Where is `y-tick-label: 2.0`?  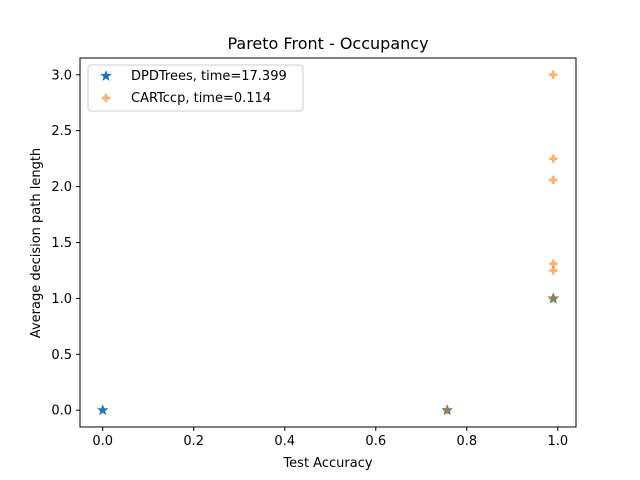 y-tick-label: 2.0 is located at coordinates (61, 187).